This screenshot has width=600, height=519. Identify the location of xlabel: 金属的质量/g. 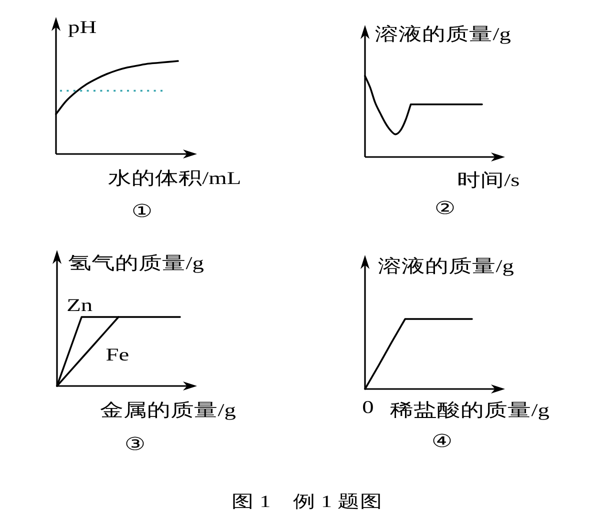
(168, 410).